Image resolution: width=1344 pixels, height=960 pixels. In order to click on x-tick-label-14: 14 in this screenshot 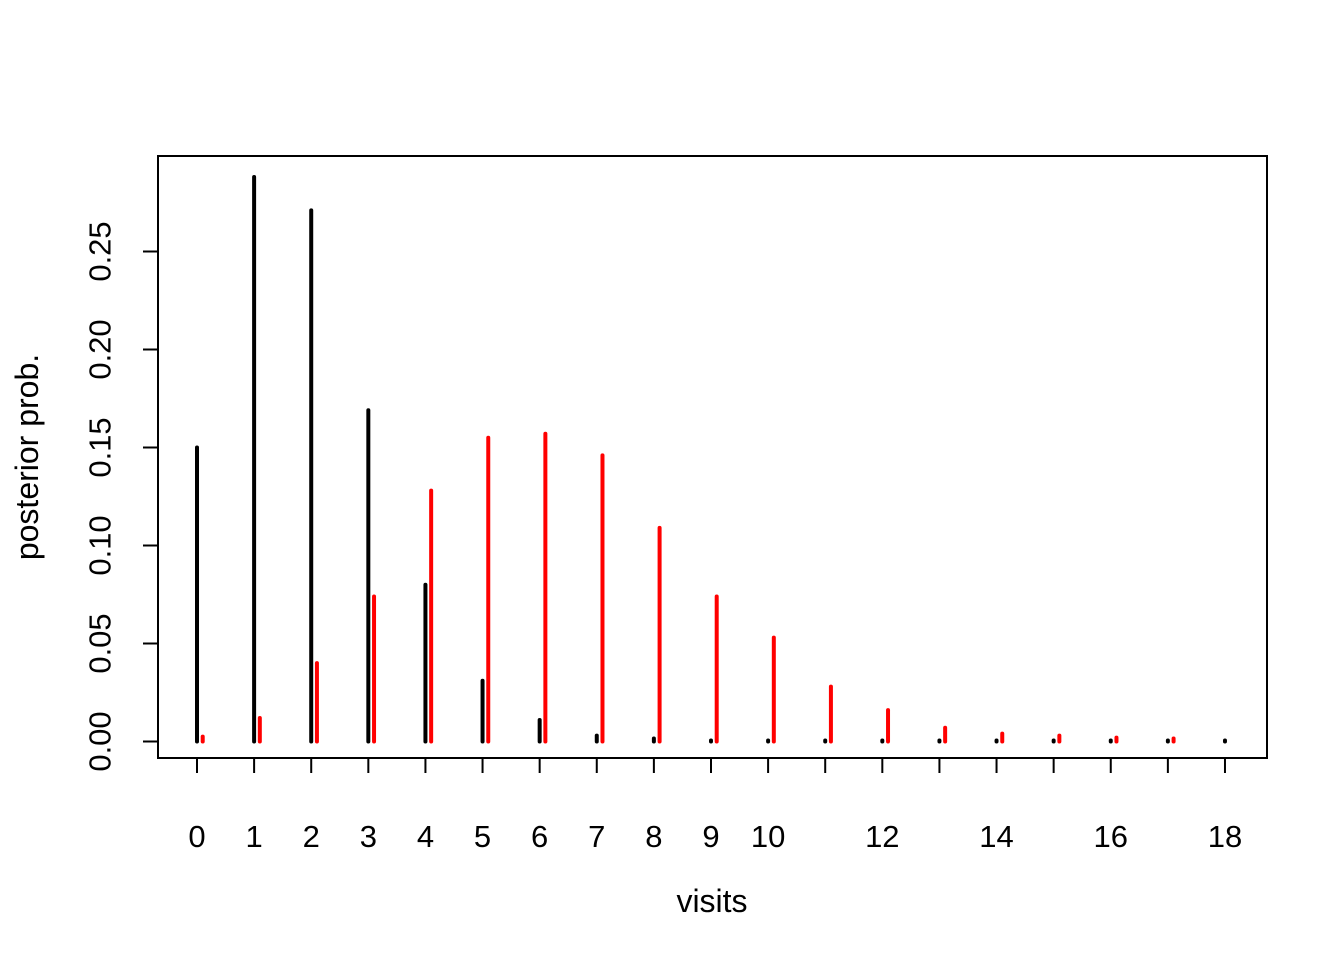, I will do `click(996, 836)`.